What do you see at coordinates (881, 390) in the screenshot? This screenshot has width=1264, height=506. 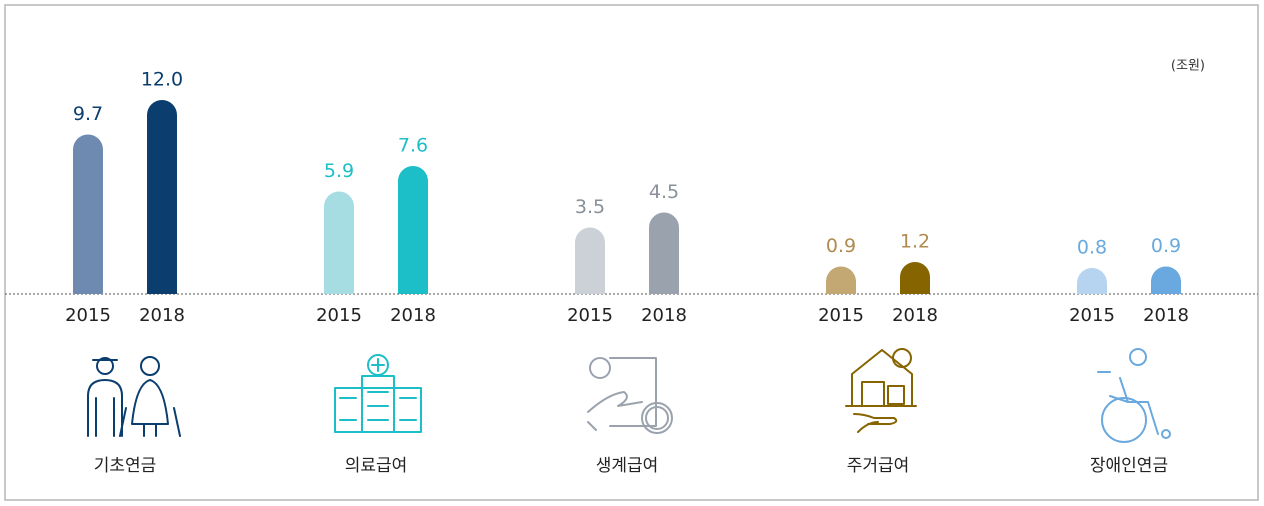 I see `icon-housing` at bounding box center [881, 390].